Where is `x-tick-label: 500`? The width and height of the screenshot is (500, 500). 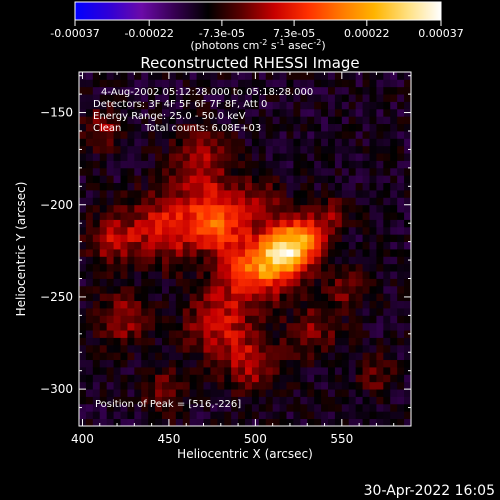
x-tick-label: 500 is located at coordinates (255, 439).